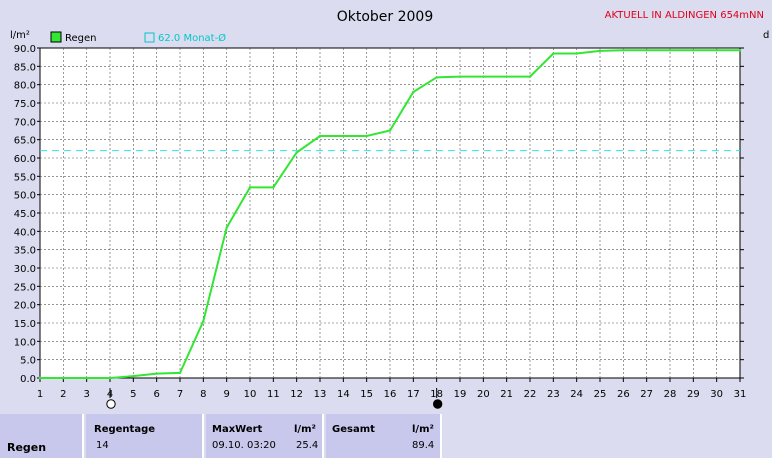 The image size is (772, 458). I want to click on x-tick-label: 10, so click(250, 394).